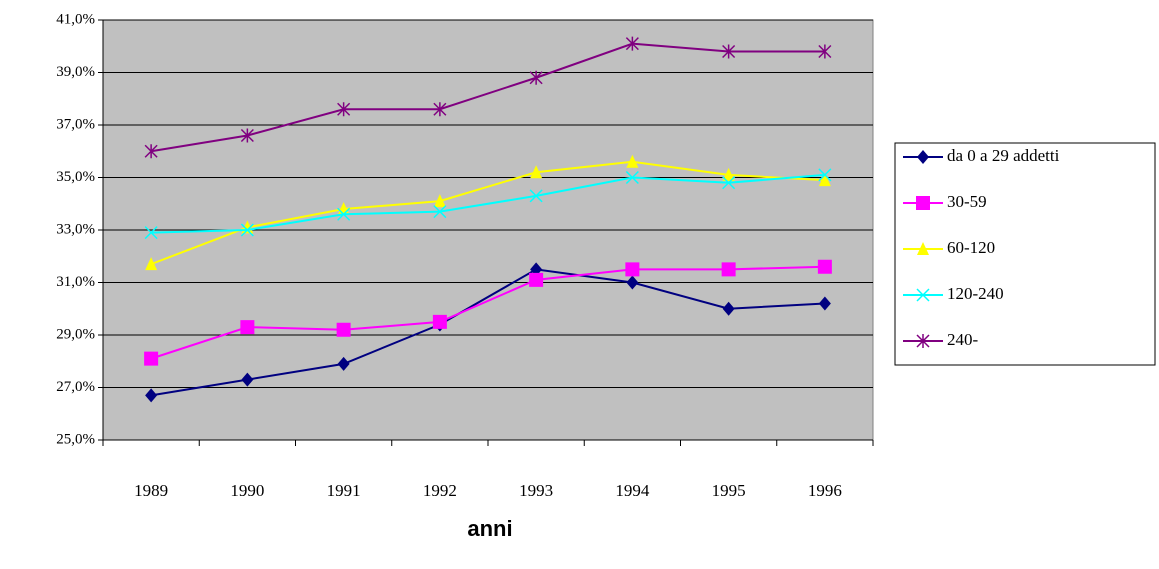 The height and width of the screenshot is (569, 1159). I want to click on y-tick-label: 25,0%, so click(75, 439).